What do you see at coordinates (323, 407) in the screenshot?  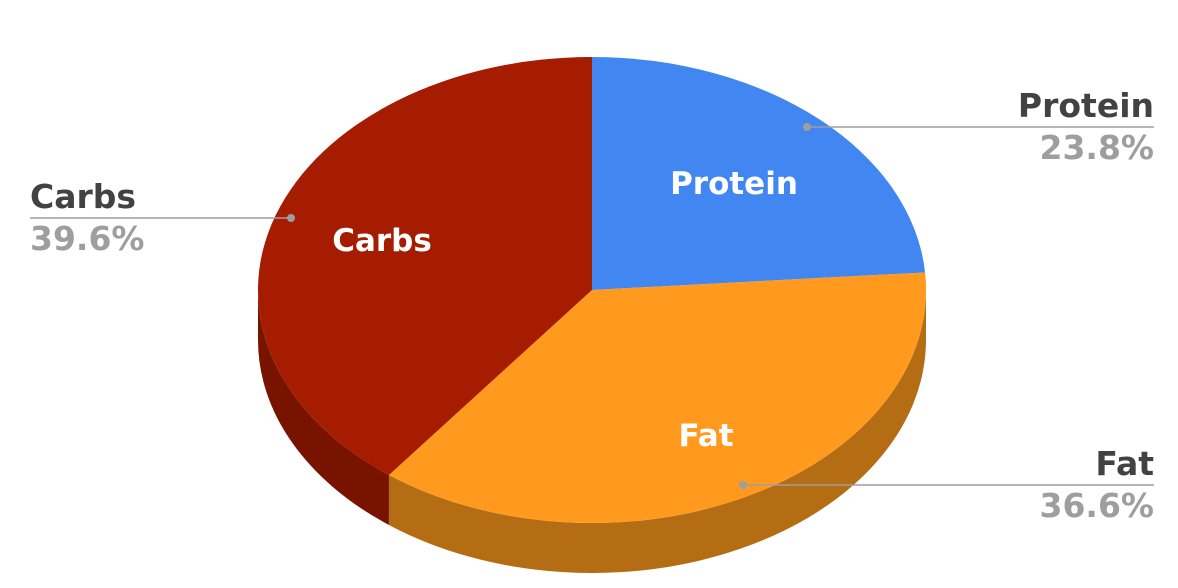 I see `slice-side-carbs` at bounding box center [323, 407].